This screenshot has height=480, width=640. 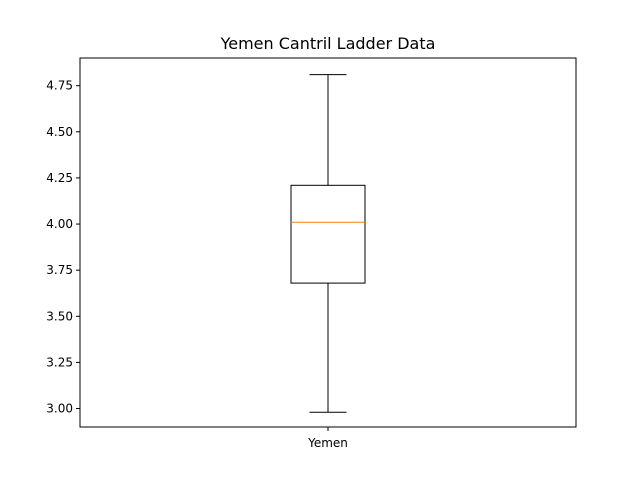 I want to click on y-tick-label: 3.50, so click(x=59, y=316).